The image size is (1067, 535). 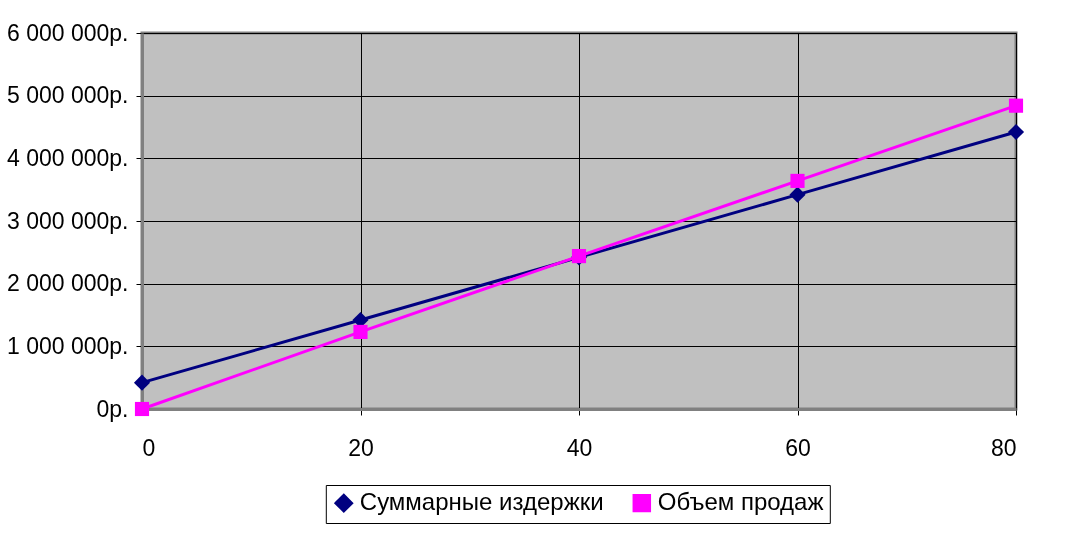 What do you see at coordinates (579, 447) in the screenshot?
I see `x-tick-label: 40` at bounding box center [579, 447].